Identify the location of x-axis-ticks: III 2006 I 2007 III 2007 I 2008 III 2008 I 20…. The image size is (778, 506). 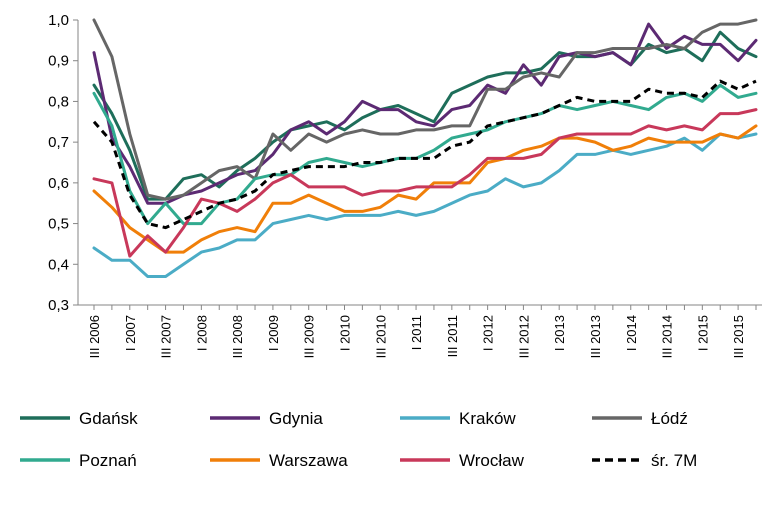
(422, 331).